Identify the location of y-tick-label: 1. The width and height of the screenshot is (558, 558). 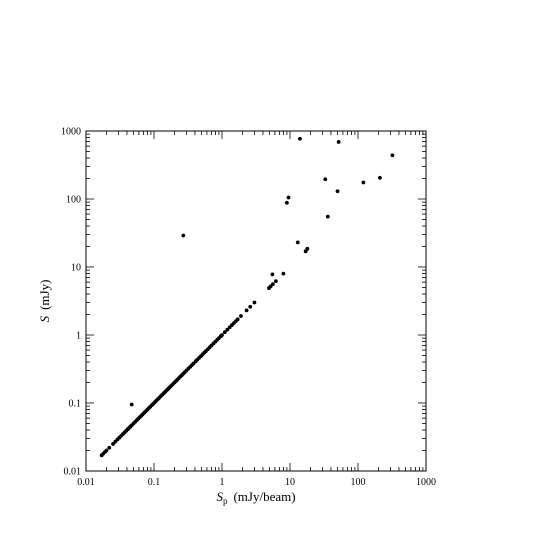
(78, 336).